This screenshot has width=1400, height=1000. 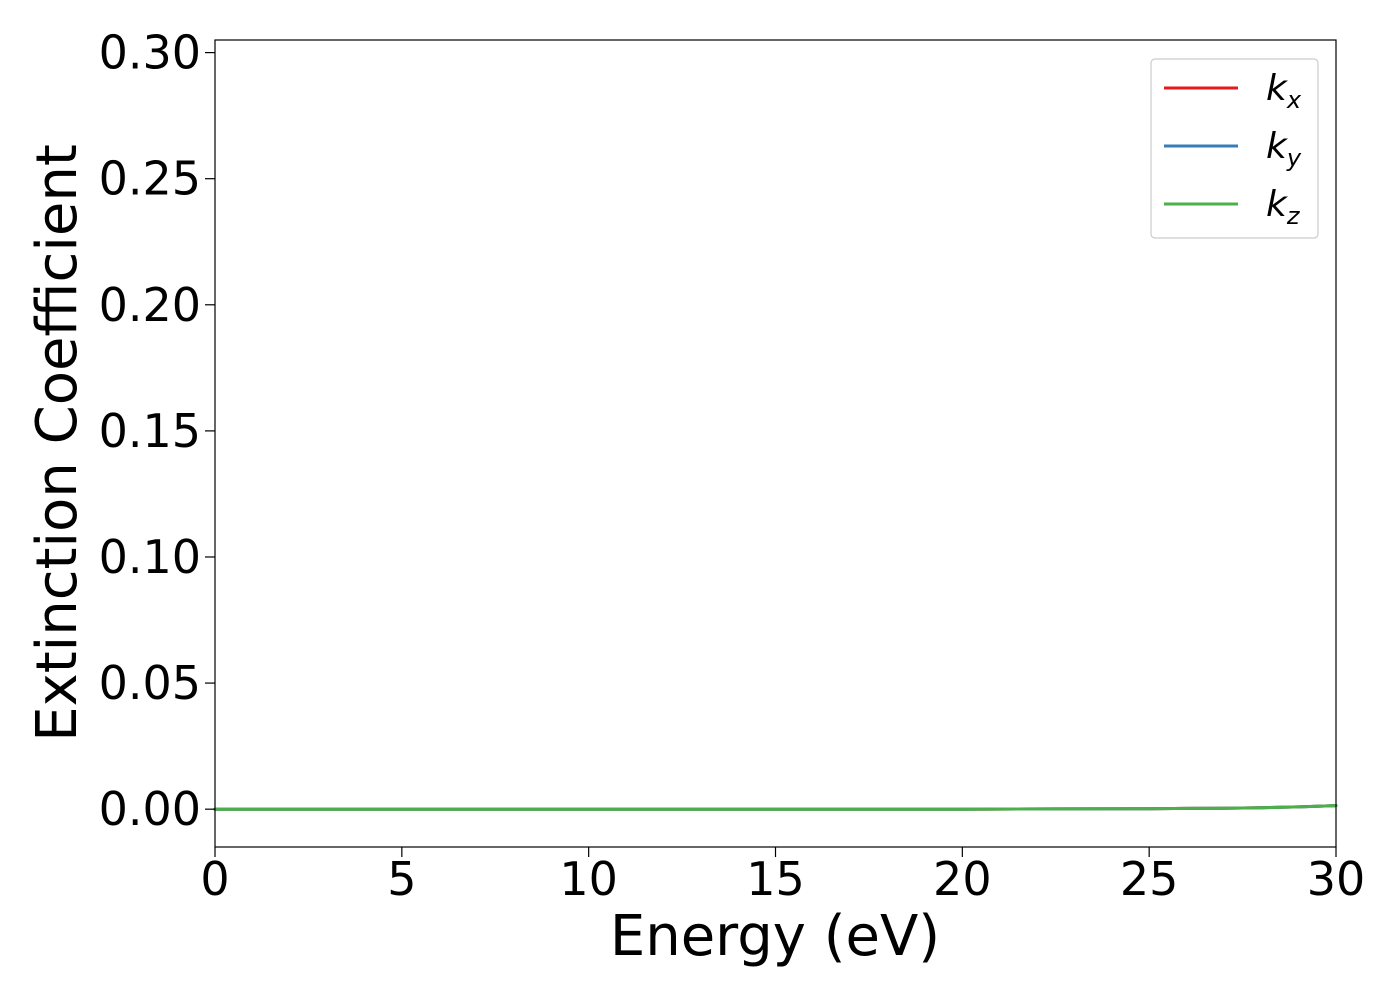 What do you see at coordinates (588, 879) in the screenshot?
I see `x-tick-label: 10` at bounding box center [588, 879].